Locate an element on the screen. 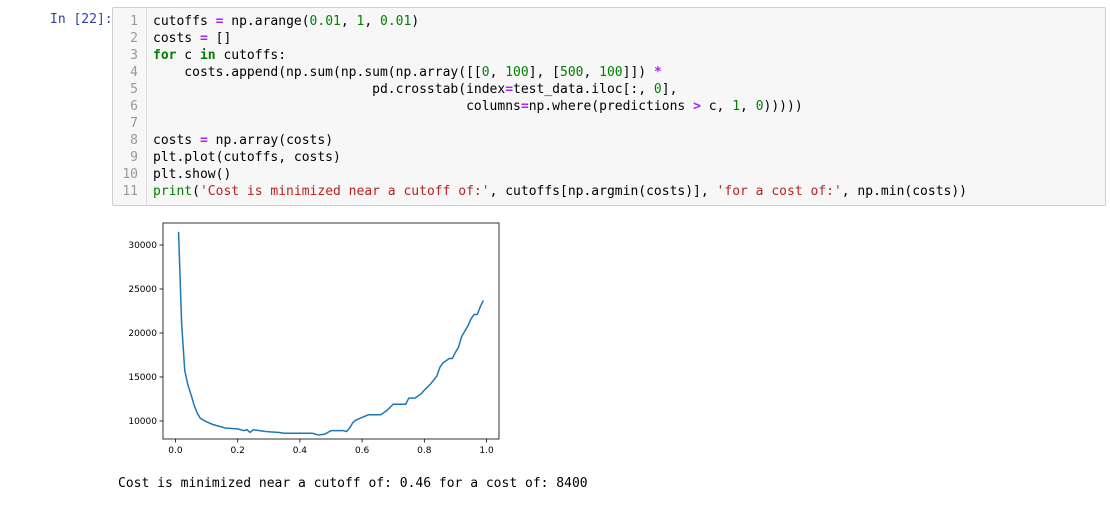  line-number: 2 is located at coordinates (134, 38).